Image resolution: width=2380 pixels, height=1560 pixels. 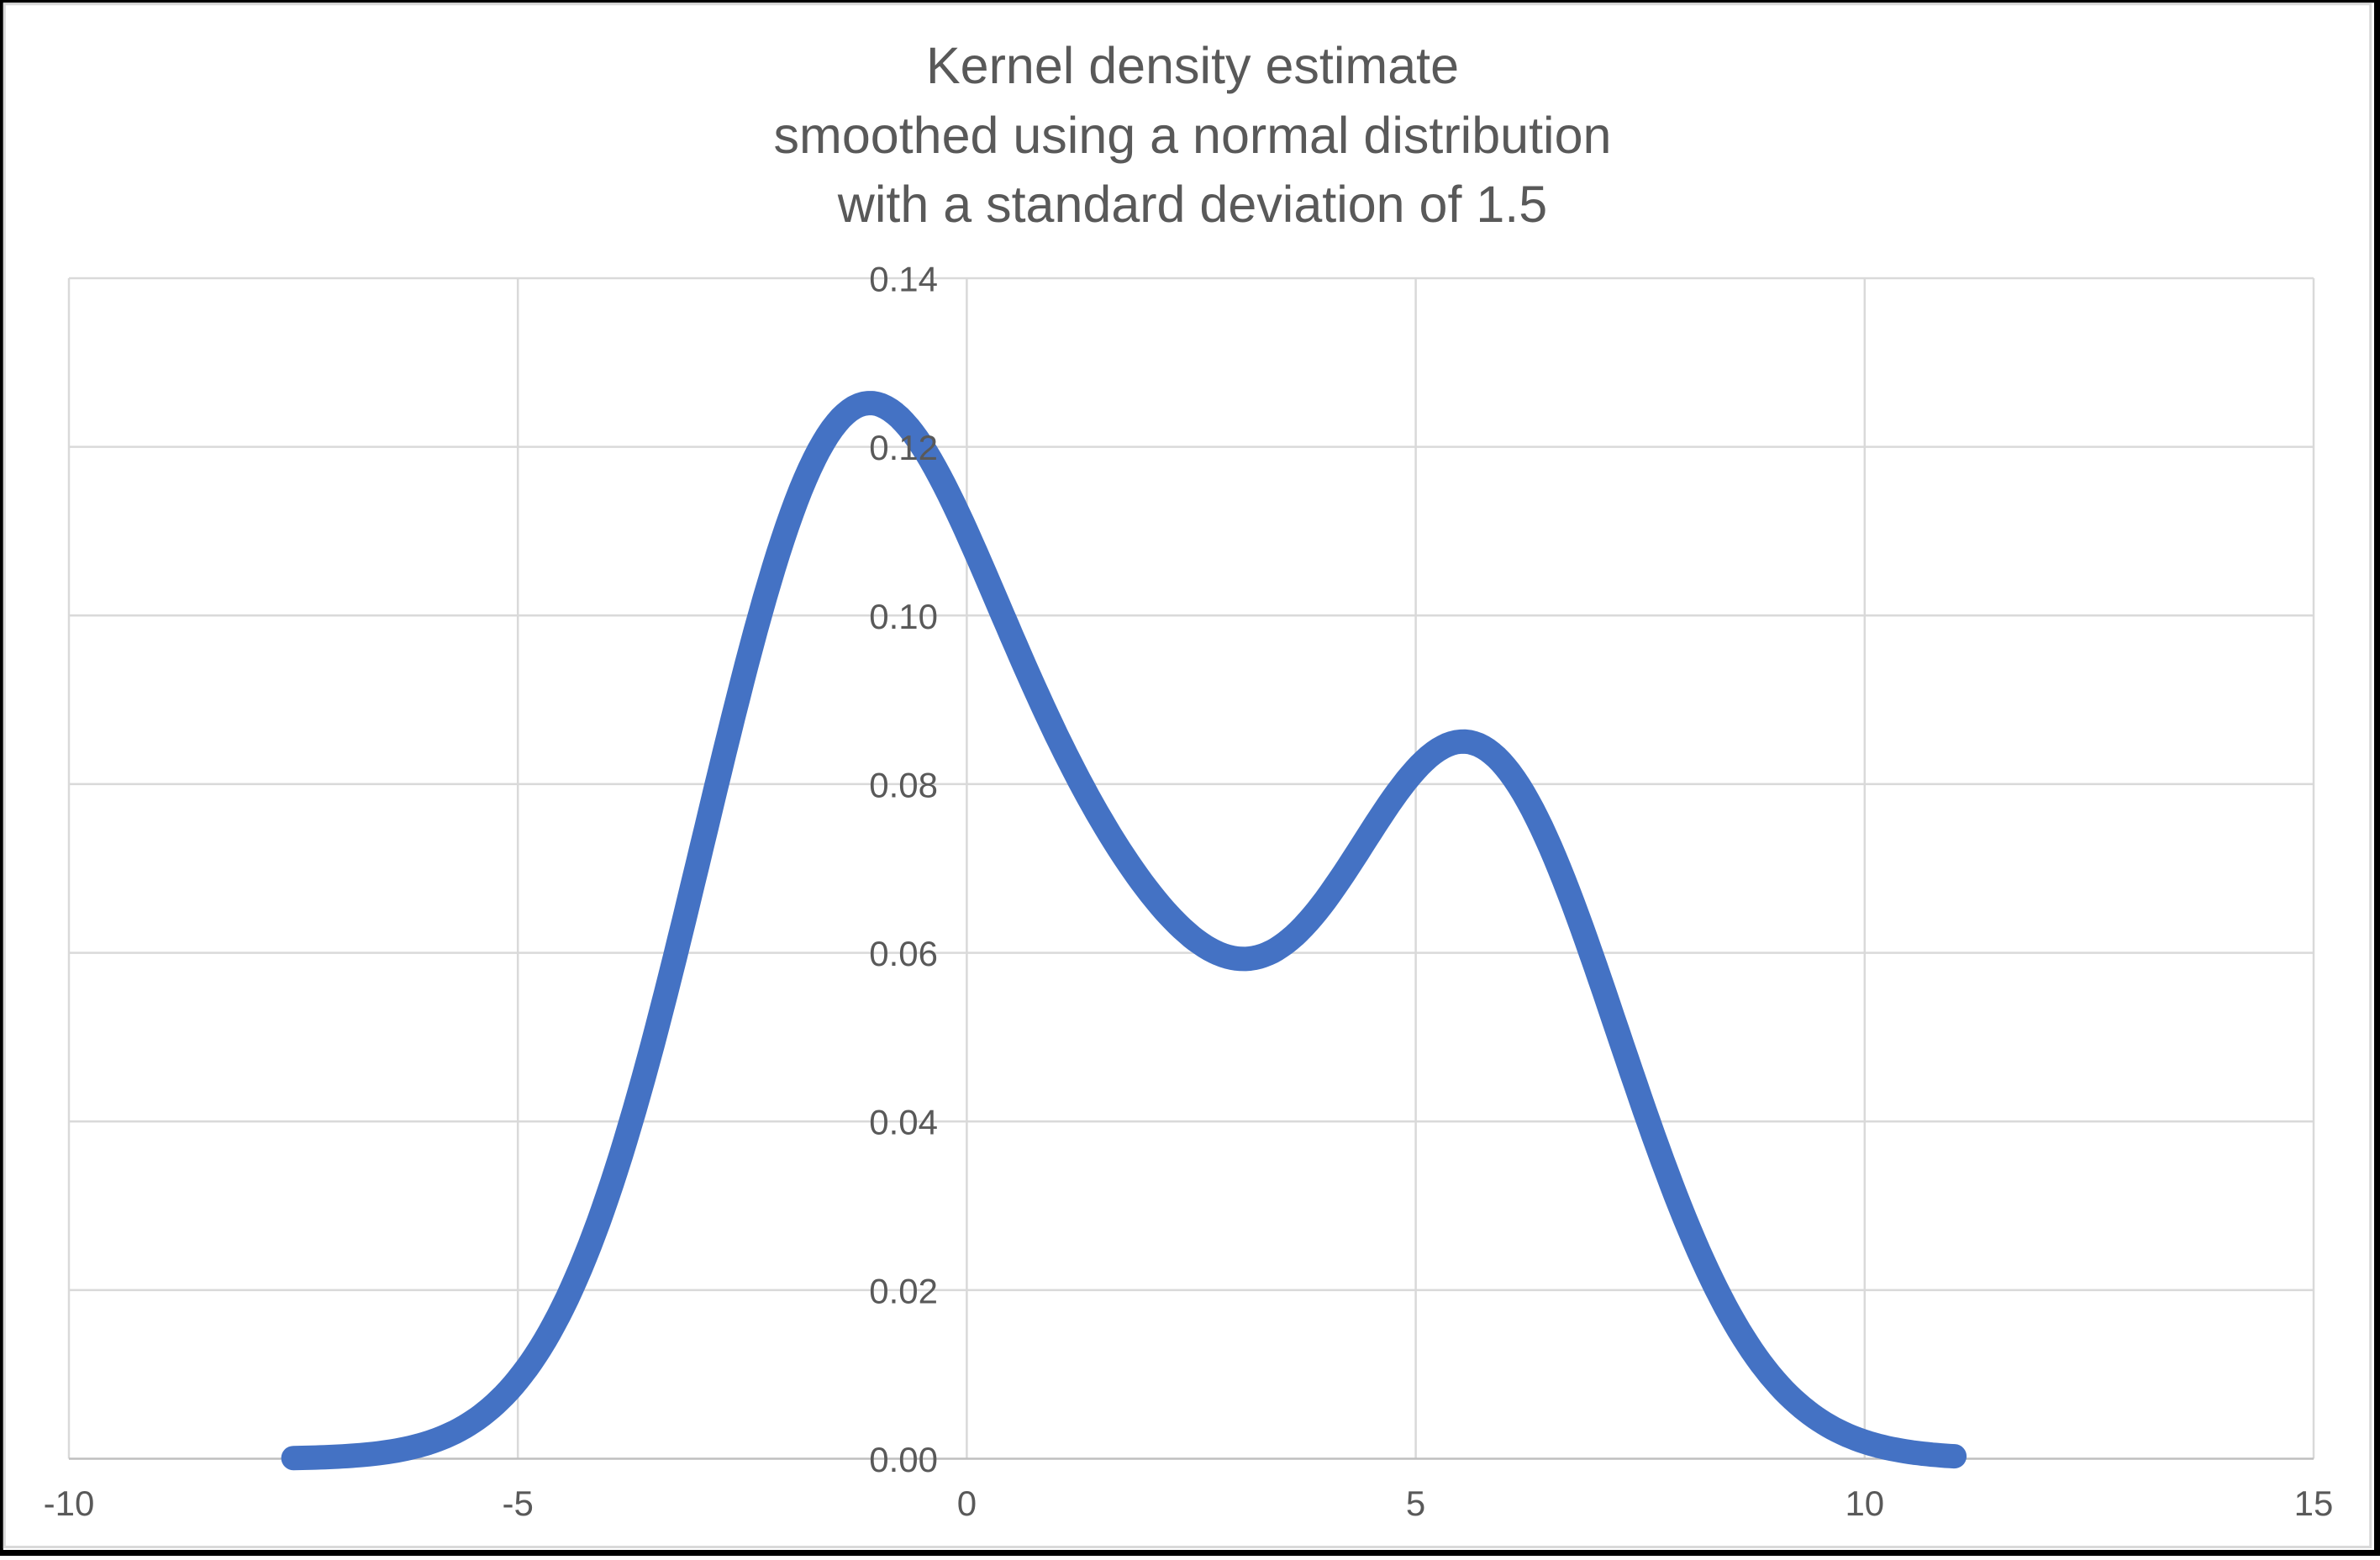 I want to click on svg-text: 0.14, so click(x=904, y=279).